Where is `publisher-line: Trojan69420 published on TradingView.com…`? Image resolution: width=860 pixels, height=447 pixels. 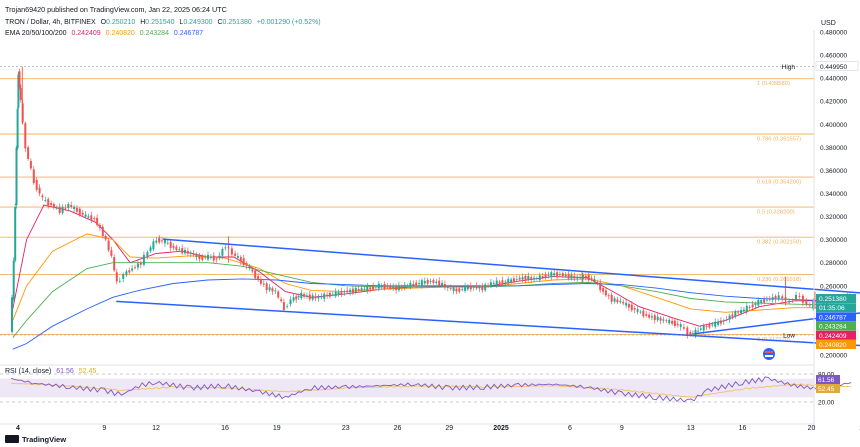
publisher-line: Trojan69420 published on TradingView.com… is located at coordinates (116, 9).